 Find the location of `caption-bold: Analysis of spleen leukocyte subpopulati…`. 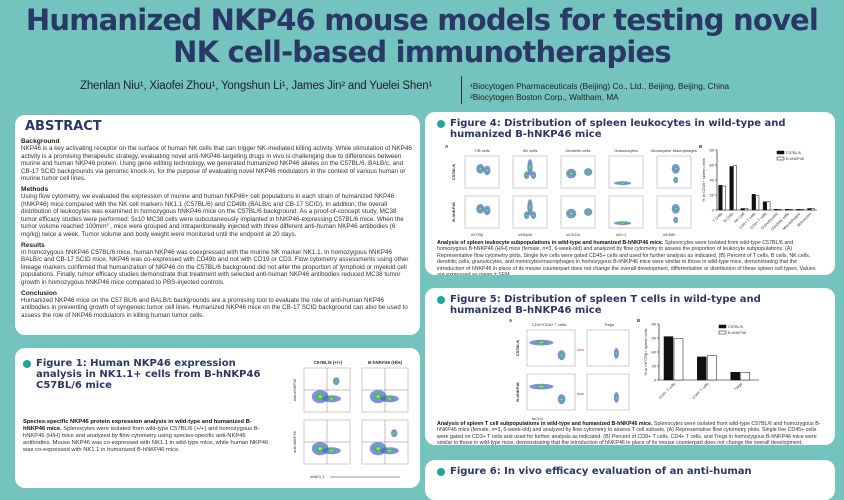

caption-bold: Analysis of spleen leukocyte subpopulati… is located at coordinates (550, 243).